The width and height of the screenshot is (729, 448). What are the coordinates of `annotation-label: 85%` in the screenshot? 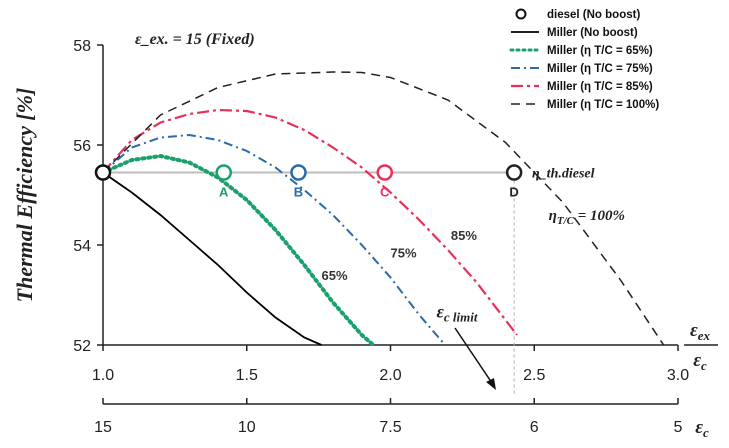 It's located at (464, 235).